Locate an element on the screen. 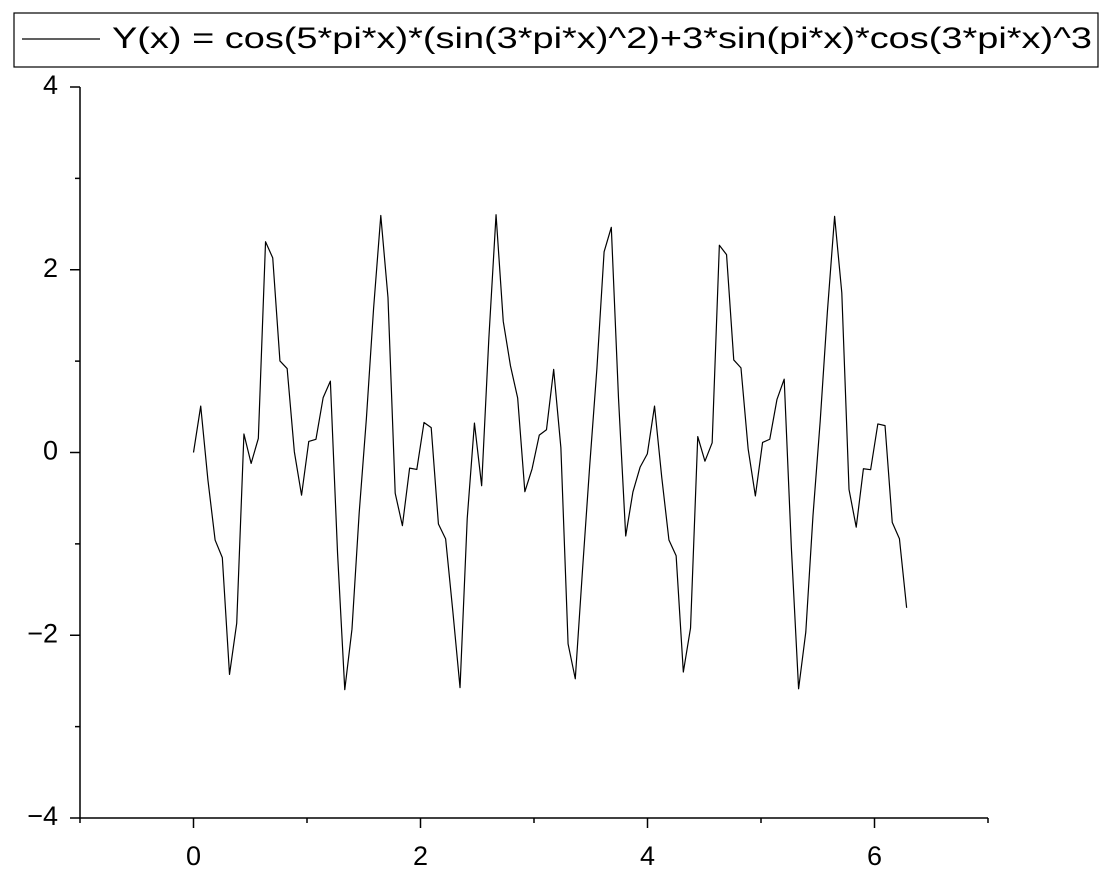  x-tick-label: 2 is located at coordinates (420, 856).